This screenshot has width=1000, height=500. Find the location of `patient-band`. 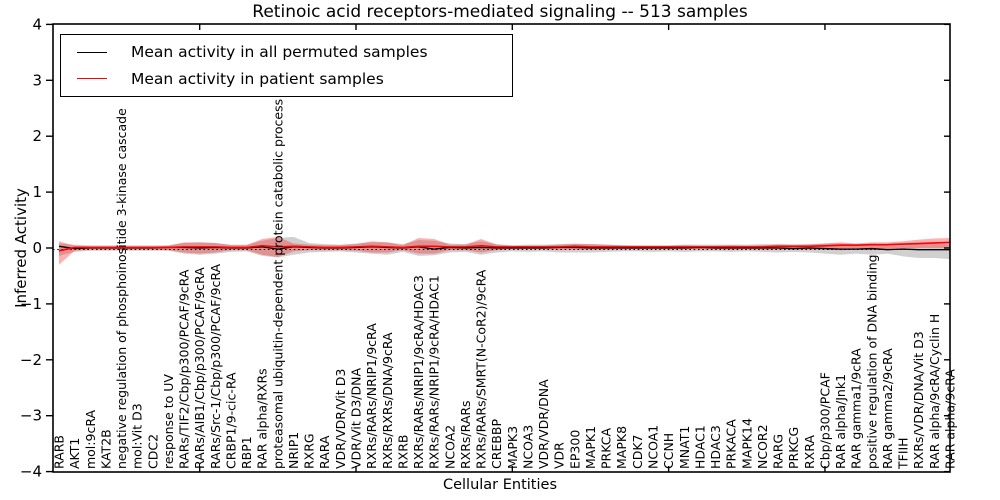

patient-band is located at coordinates (504, 250).